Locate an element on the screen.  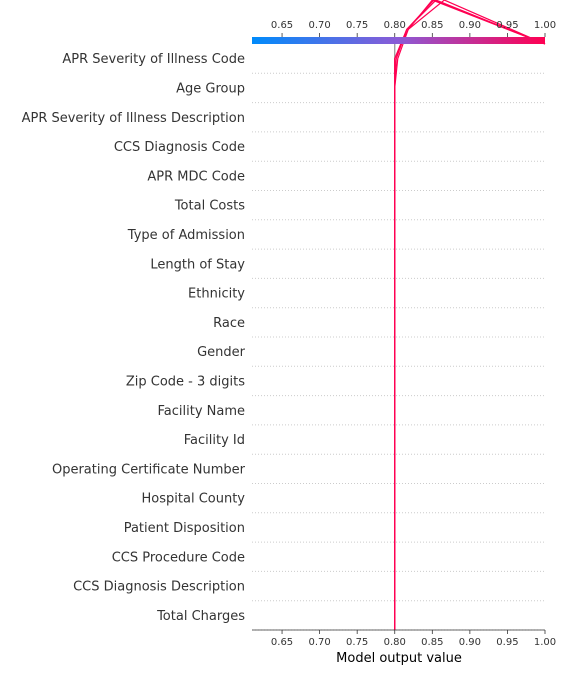
feature-label: CCS Diagnosis Description is located at coordinates (159, 587).